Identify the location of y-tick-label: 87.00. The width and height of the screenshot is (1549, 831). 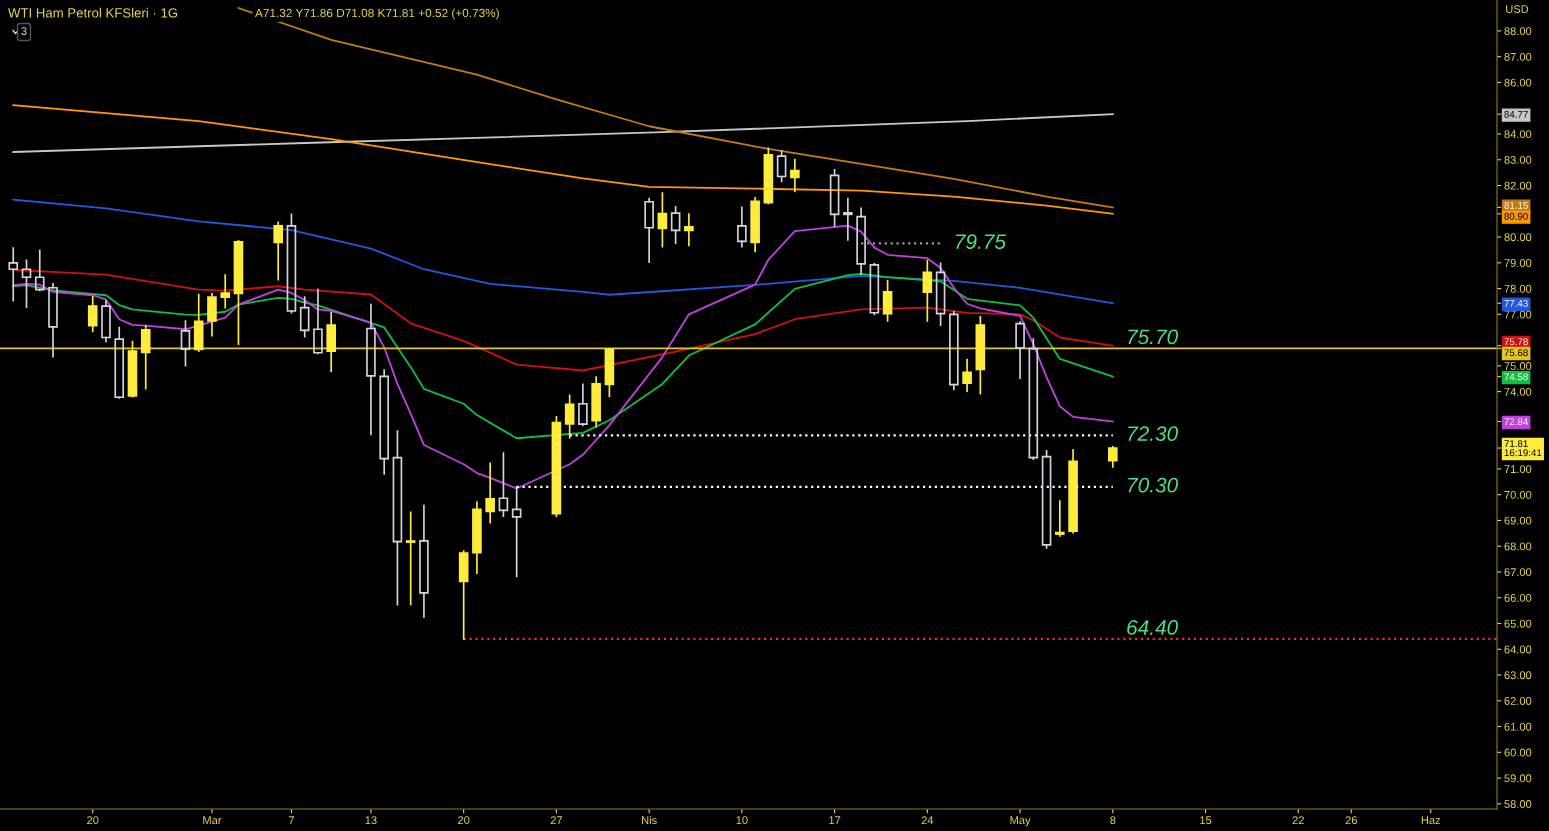
(1518, 56).